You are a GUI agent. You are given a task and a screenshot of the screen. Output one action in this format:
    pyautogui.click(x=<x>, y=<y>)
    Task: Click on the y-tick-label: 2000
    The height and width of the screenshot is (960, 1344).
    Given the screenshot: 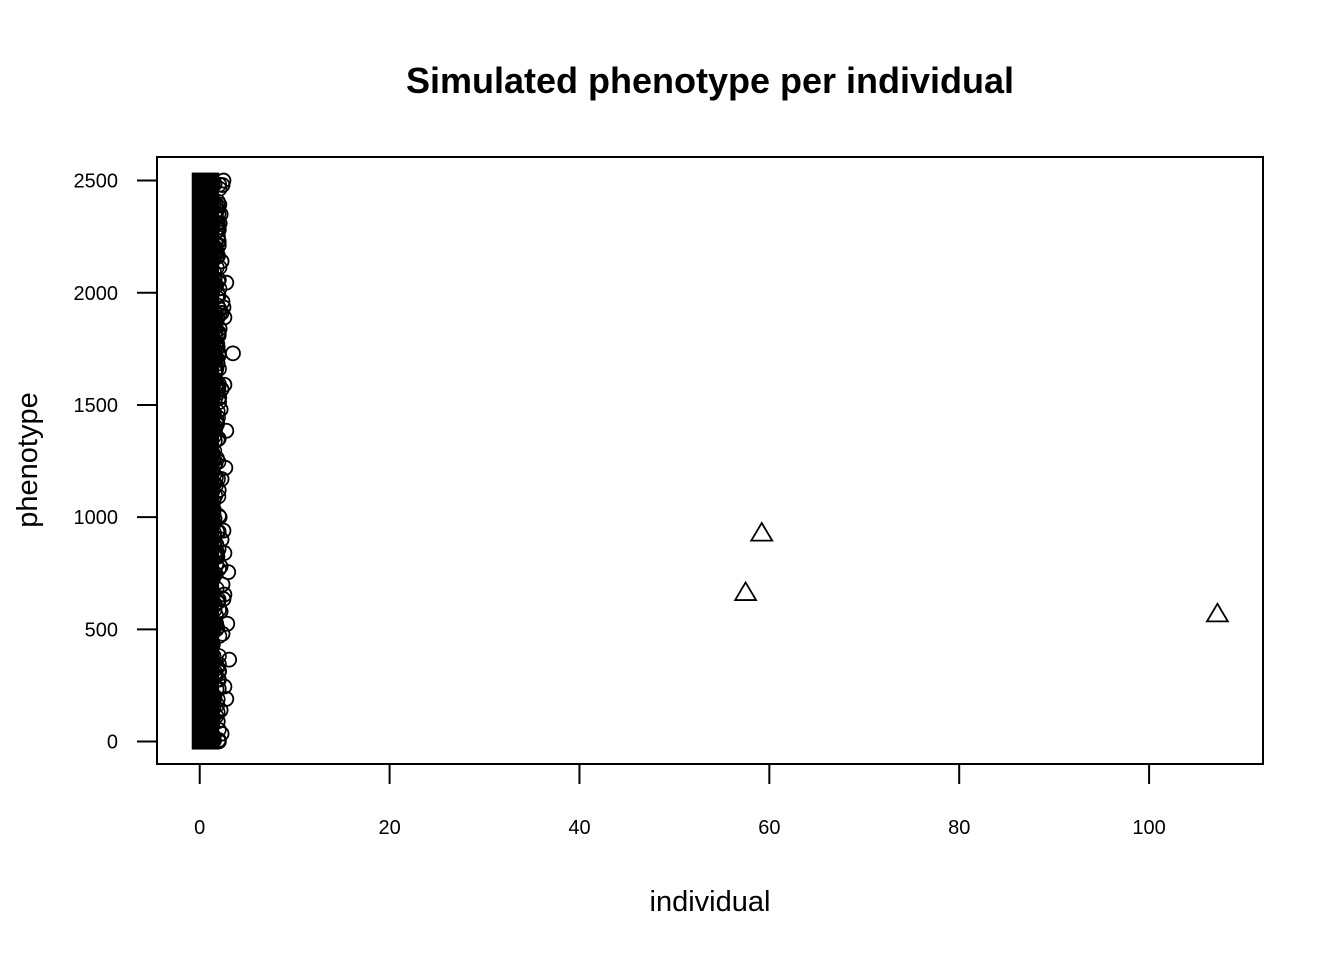 What is the action you would take?
    pyautogui.click(x=96, y=294)
    